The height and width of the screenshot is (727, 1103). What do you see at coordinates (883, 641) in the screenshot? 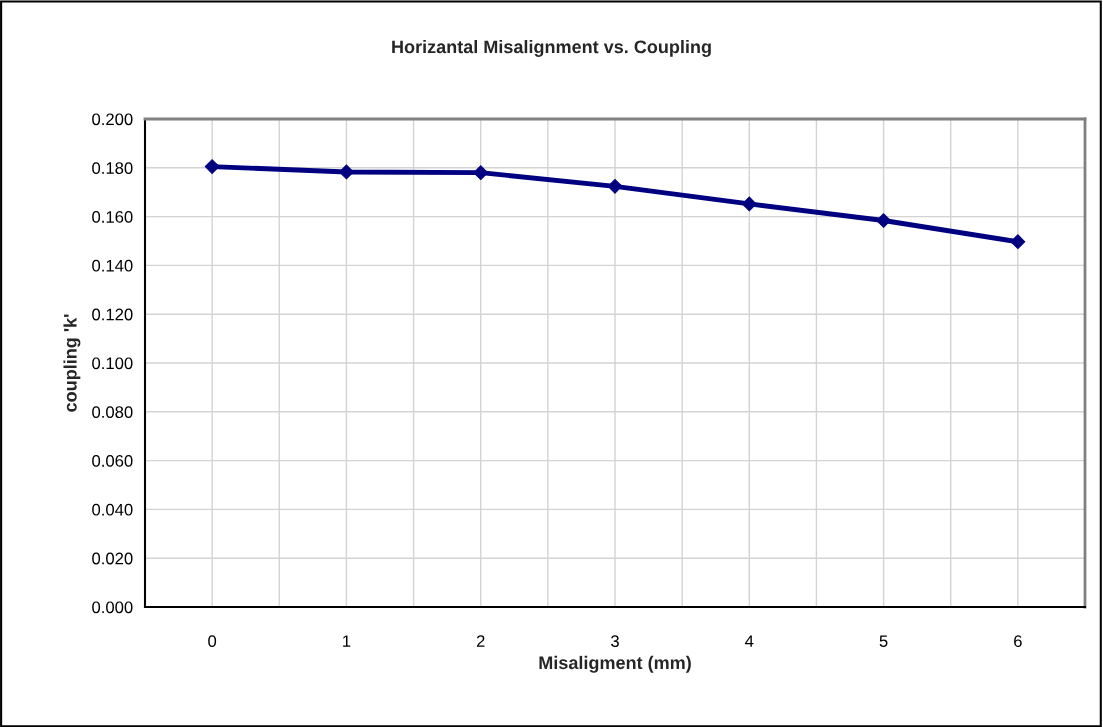
I see `x-tick-label: 5` at bounding box center [883, 641].